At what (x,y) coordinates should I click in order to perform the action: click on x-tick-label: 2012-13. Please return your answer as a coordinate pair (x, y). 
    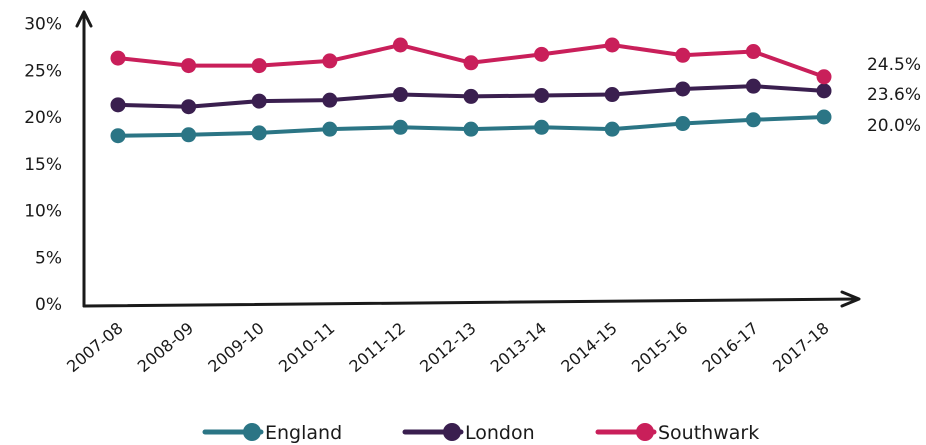
    Looking at the image, I should click on (447, 348).